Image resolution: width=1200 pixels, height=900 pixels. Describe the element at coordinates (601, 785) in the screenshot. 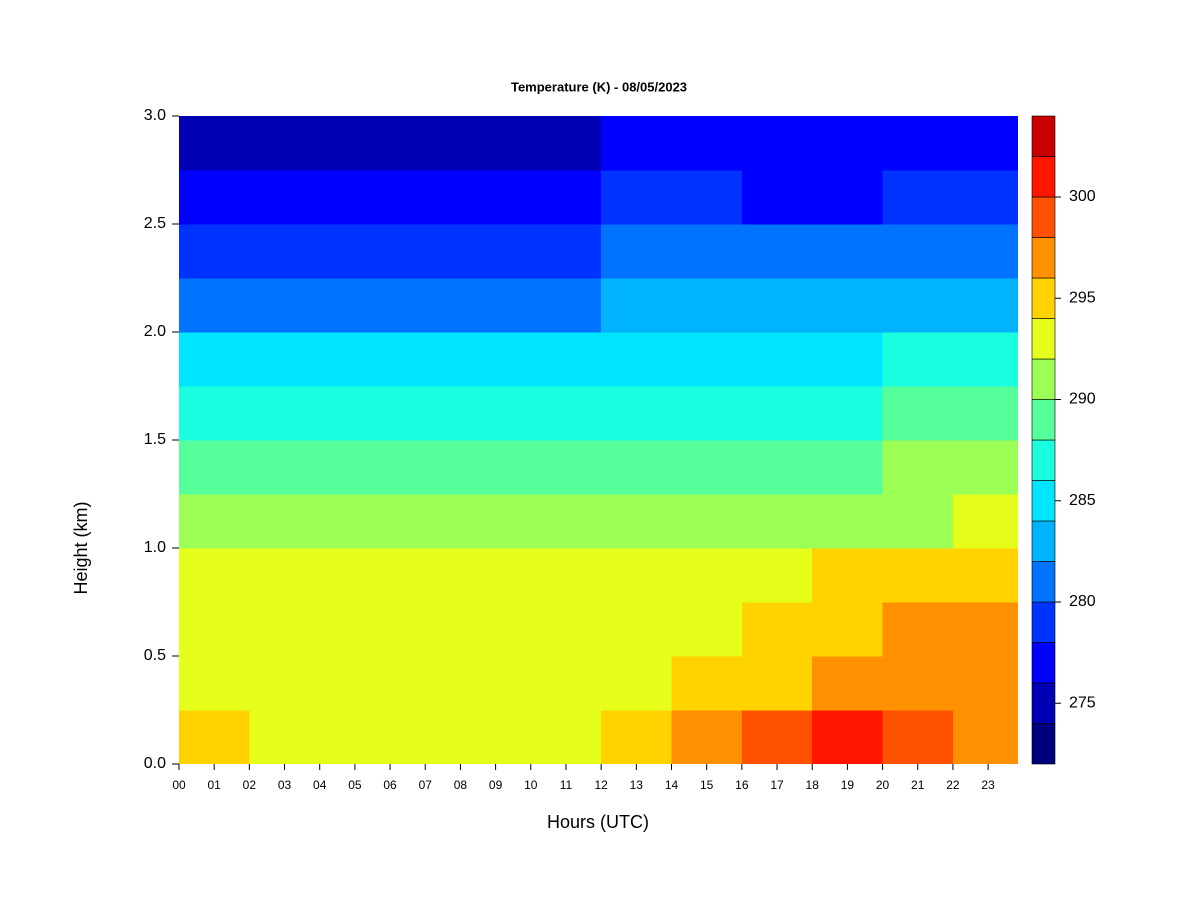

I see `x-tick-label: 12` at that location.